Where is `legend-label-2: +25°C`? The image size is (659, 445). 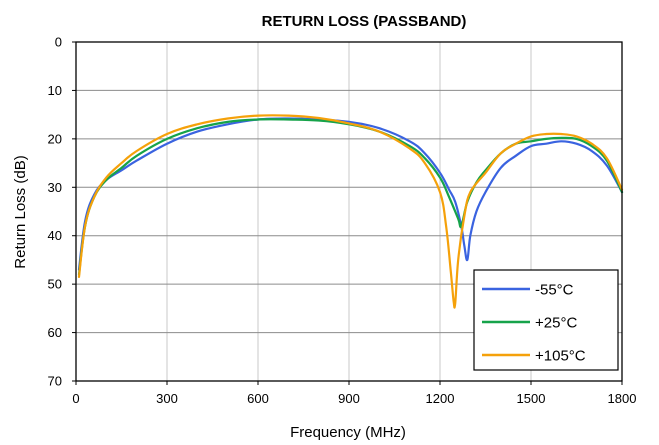
legend-label-2: +25°C is located at coordinates (556, 323).